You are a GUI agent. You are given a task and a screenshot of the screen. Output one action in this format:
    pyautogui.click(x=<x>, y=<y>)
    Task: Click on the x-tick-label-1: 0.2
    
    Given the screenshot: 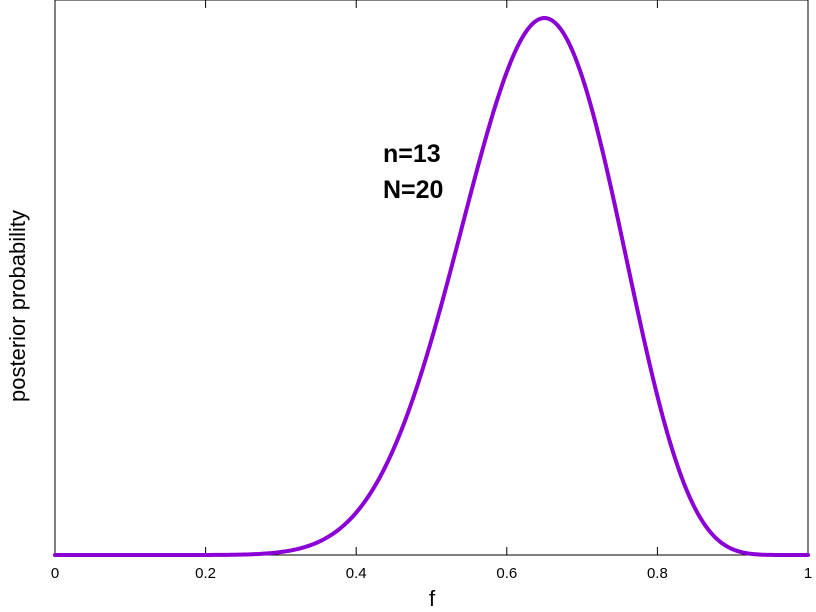 What is the action you would take?
    pyautogui.click(x=205, y=573)
    